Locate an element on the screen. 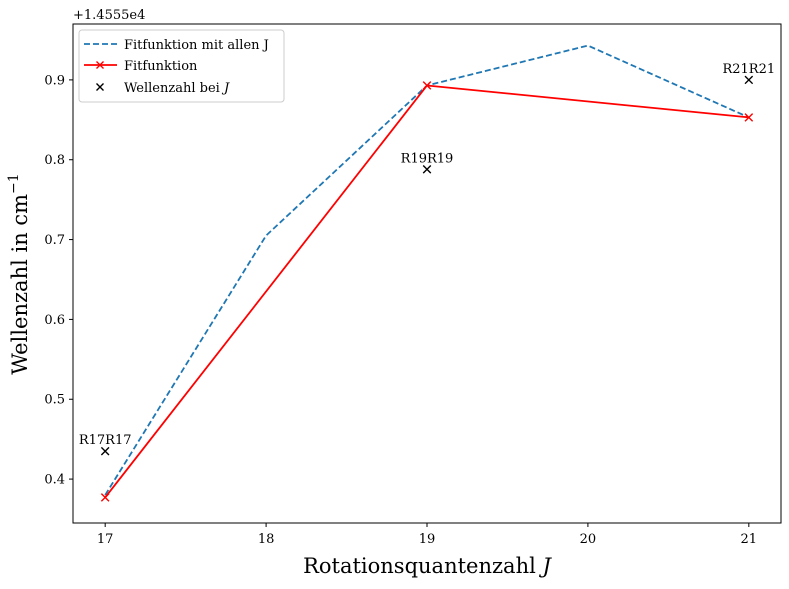 Image resolution: width=789 pixels, height=589 pixels. y-tick-label: 0.6 is located at coordinates (54, 320).